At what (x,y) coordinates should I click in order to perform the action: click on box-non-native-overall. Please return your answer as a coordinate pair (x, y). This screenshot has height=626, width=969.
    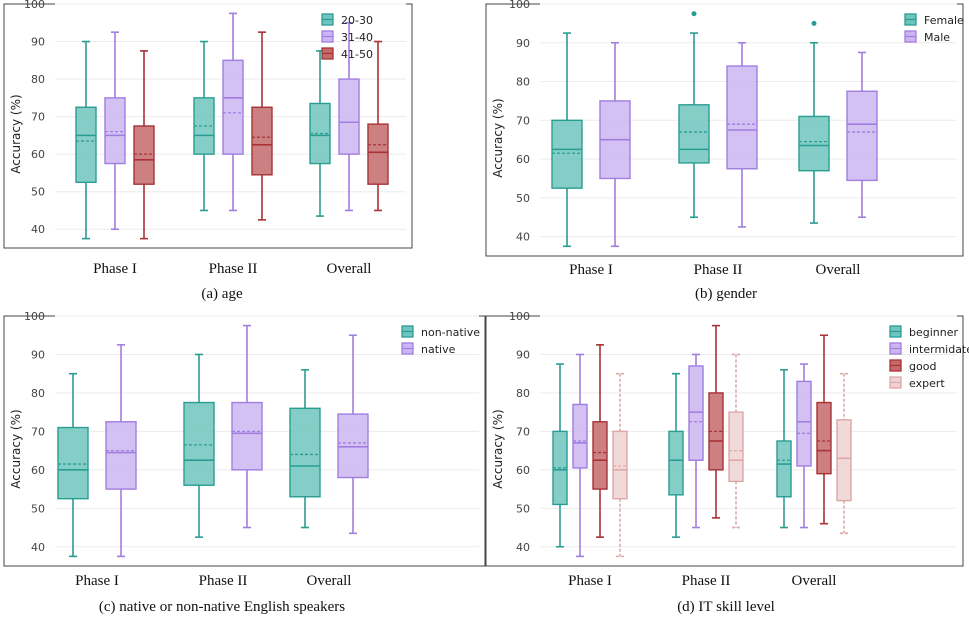
    Looking at the image, I should click on (305, 449).